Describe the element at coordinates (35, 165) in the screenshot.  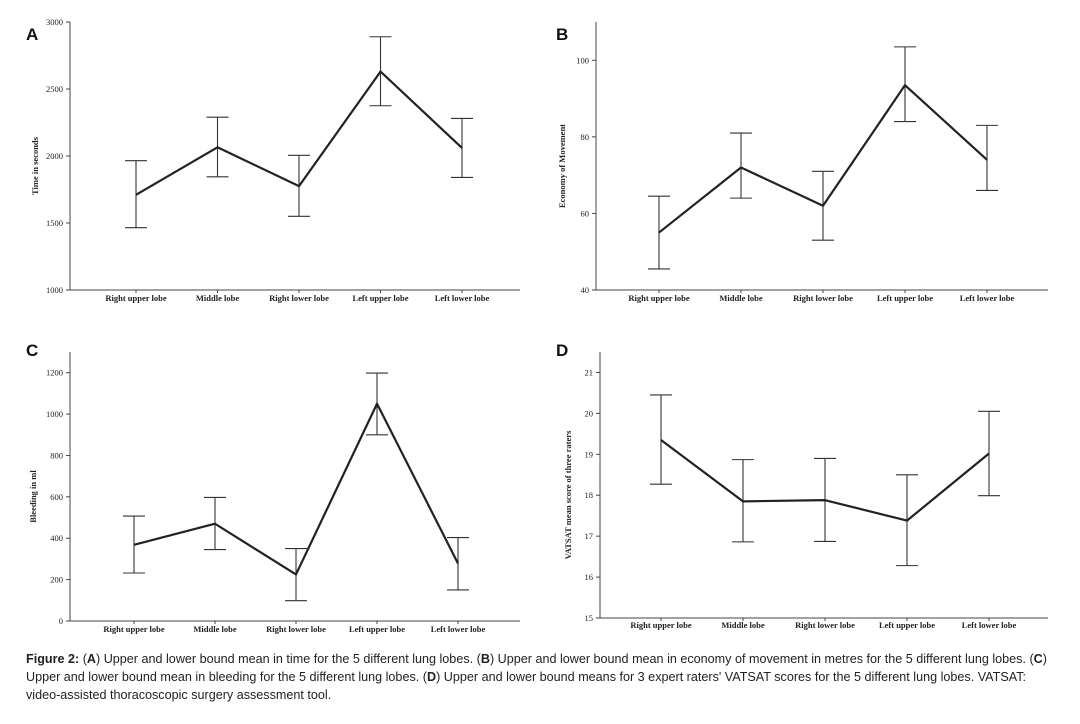
I see `y-axis-title-a: Time in seconds` at that location.